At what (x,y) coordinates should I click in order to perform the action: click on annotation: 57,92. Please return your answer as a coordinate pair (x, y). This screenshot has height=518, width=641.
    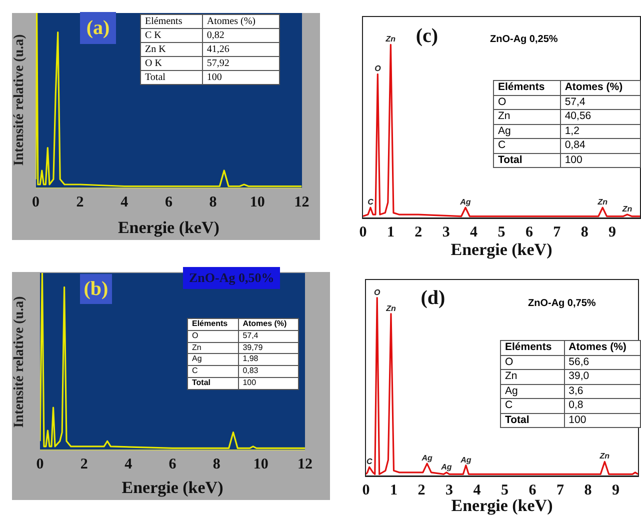
    Looking at the image, I should click on (241, 63).